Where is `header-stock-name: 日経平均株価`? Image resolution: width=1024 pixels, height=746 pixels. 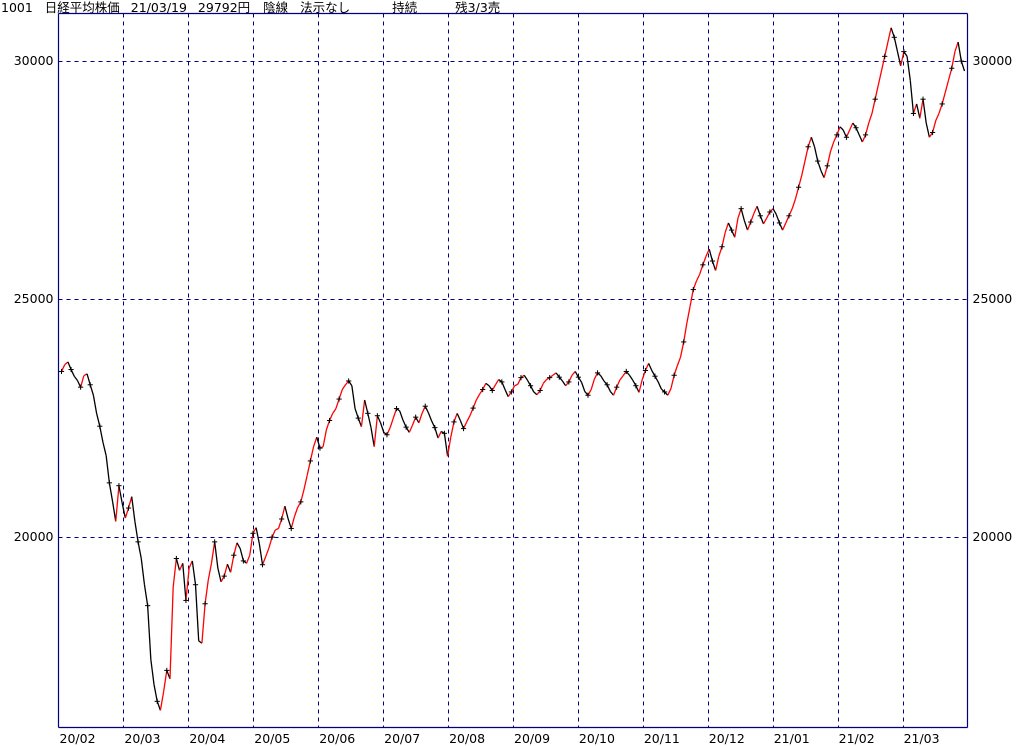 header-stock-name: 日経平均株価 is located at coordinates (82, 7).